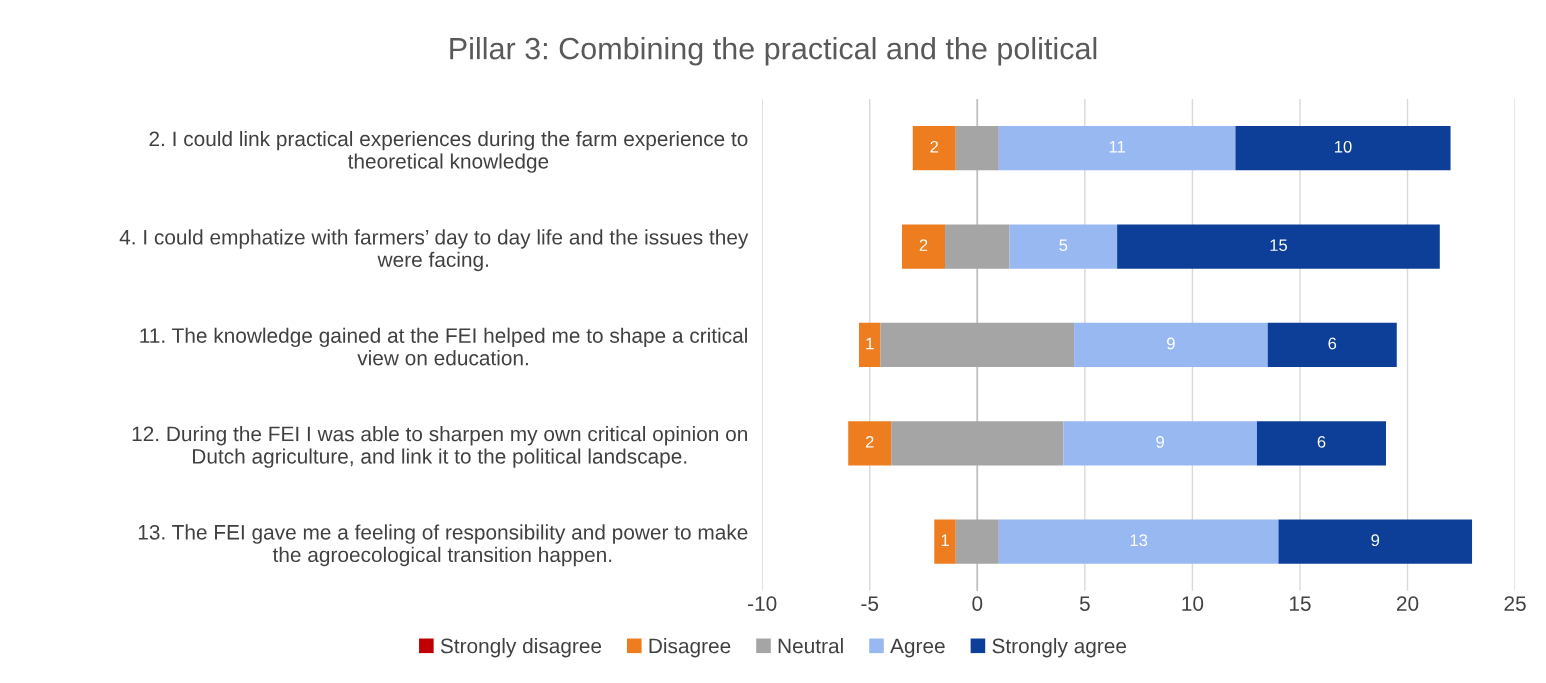  What do you see at coordinates (443, 346) in the screenshot?
I see `y-tick-label: 11. The knowledge gained at the FEI helped me to shape a critical view on education.` at bounding box center [443, 346].